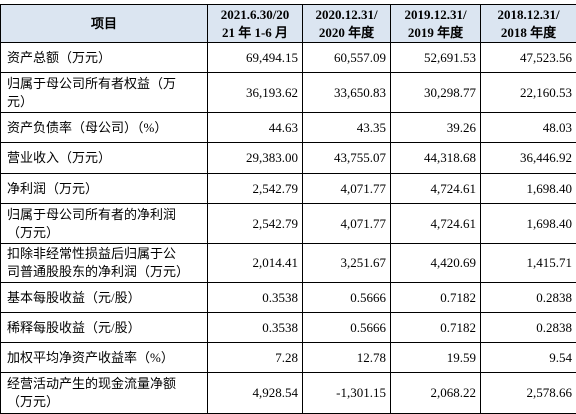 Image resolution: width=576 pixels, height=414 pixels. What do you see at coordinates (436, 263) in the screenshot?
I see `value-cell: 4,420.69` at bounding box center [436, 263].